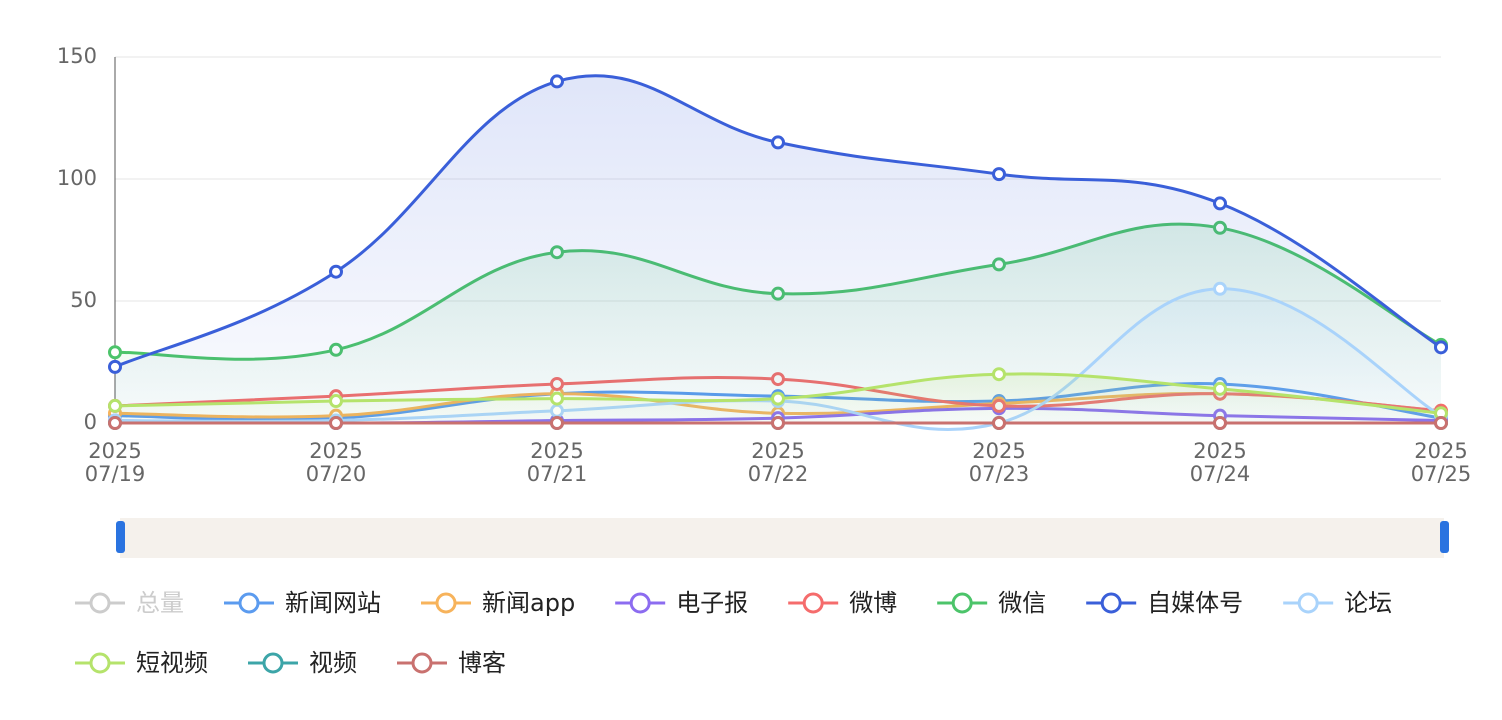  Describe the element at coordinates (1195, 603) in the screenshot. I see `legend-label: 自媒体号` at that location.